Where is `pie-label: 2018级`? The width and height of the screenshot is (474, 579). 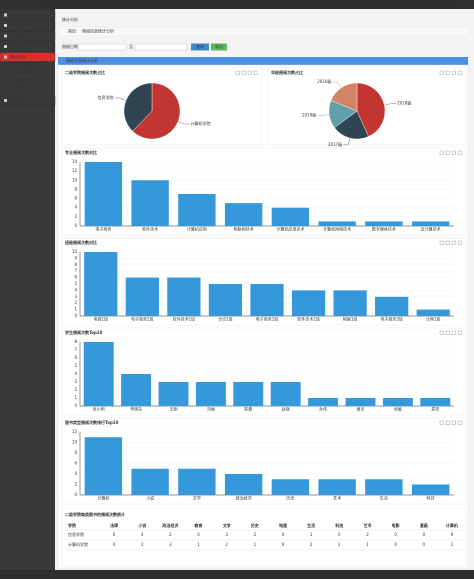 pie-label: 2018级 is located at coordinates (404, 103).